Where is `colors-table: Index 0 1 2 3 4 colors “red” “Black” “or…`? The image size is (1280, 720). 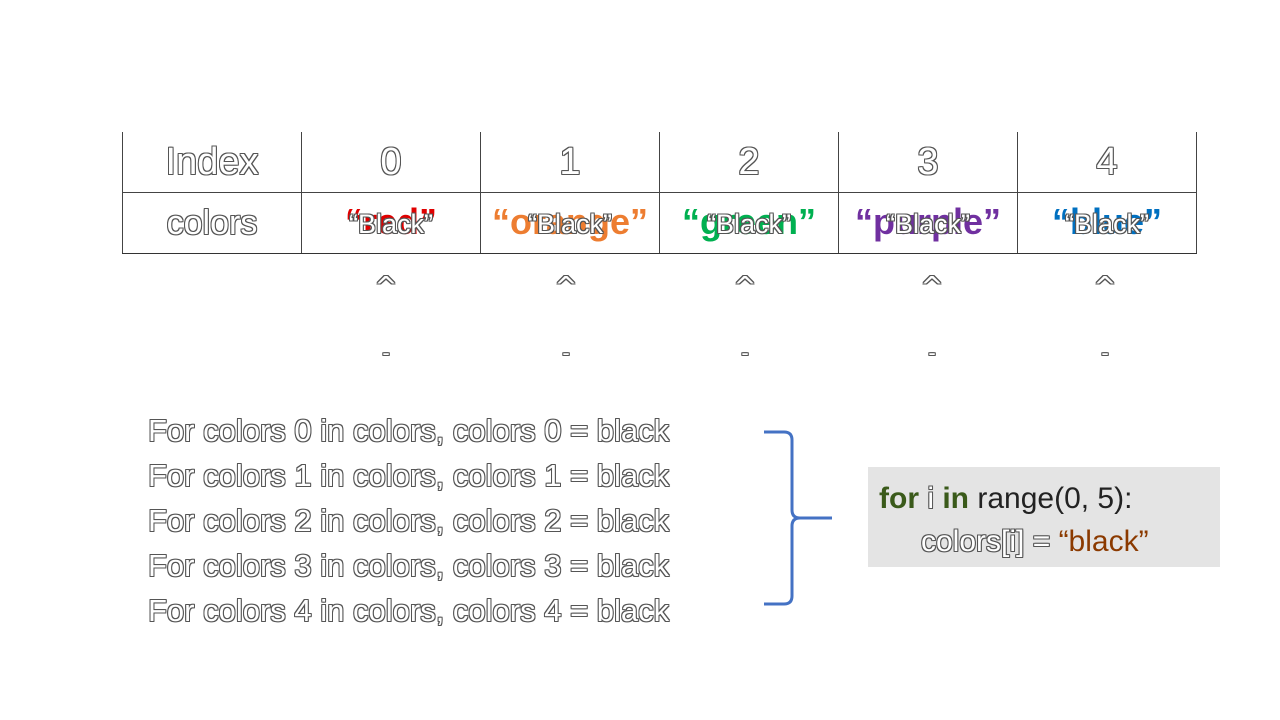 colors-table: Index 0 1 2 3 4 colors “red” “Black” “or… is located at coordinates (659, 193).